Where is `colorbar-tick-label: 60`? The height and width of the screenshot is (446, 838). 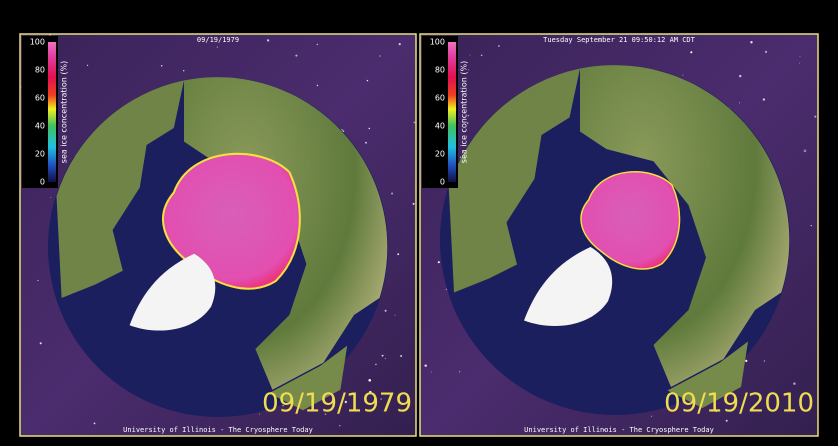 colorbar-tick-label: 60 is located at coordinates (40, 98).